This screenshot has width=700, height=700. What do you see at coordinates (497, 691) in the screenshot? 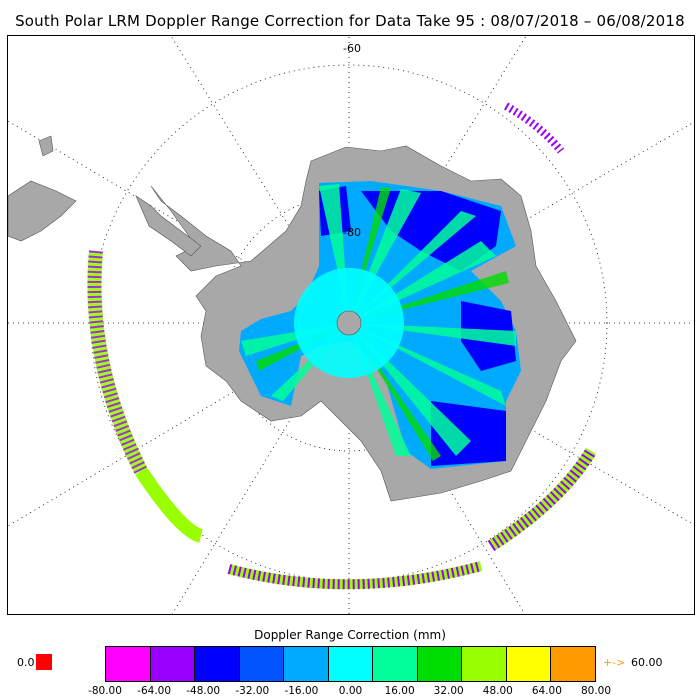
I see `colorbar-tick-label: 48.00` at bounding box center [497, 691].